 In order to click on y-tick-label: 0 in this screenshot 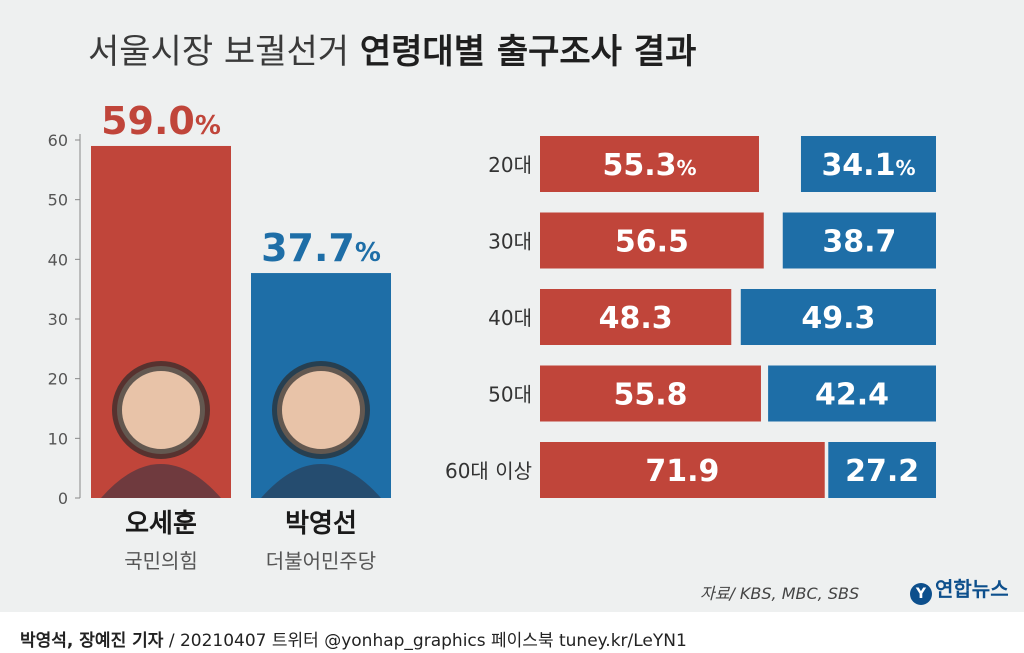, I will do `click(63, 498)`.